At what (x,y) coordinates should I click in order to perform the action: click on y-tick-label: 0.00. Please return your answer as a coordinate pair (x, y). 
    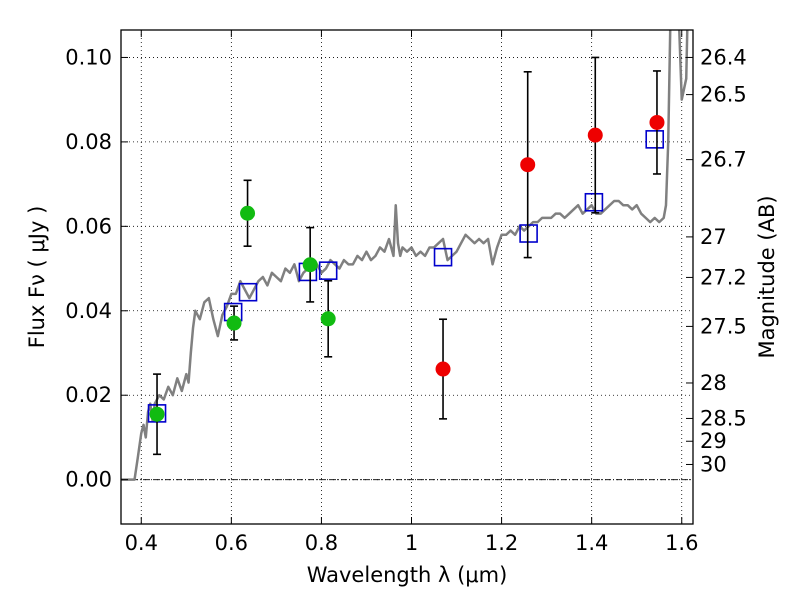
    Looking at the image, I should click on (88, 480).